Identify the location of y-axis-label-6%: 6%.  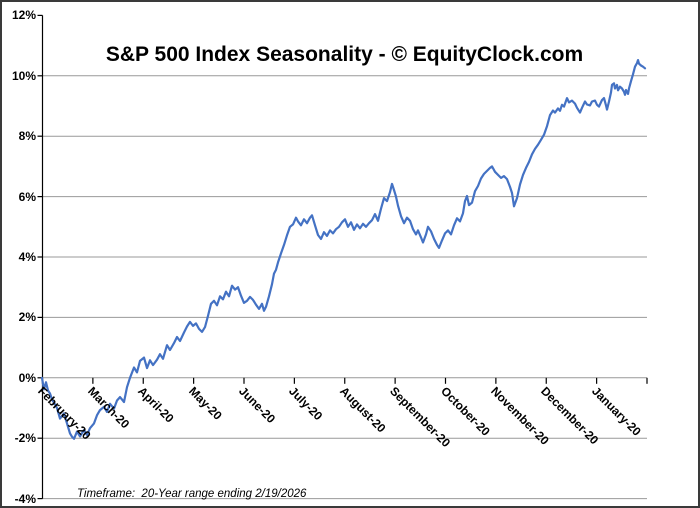
(27, 196).